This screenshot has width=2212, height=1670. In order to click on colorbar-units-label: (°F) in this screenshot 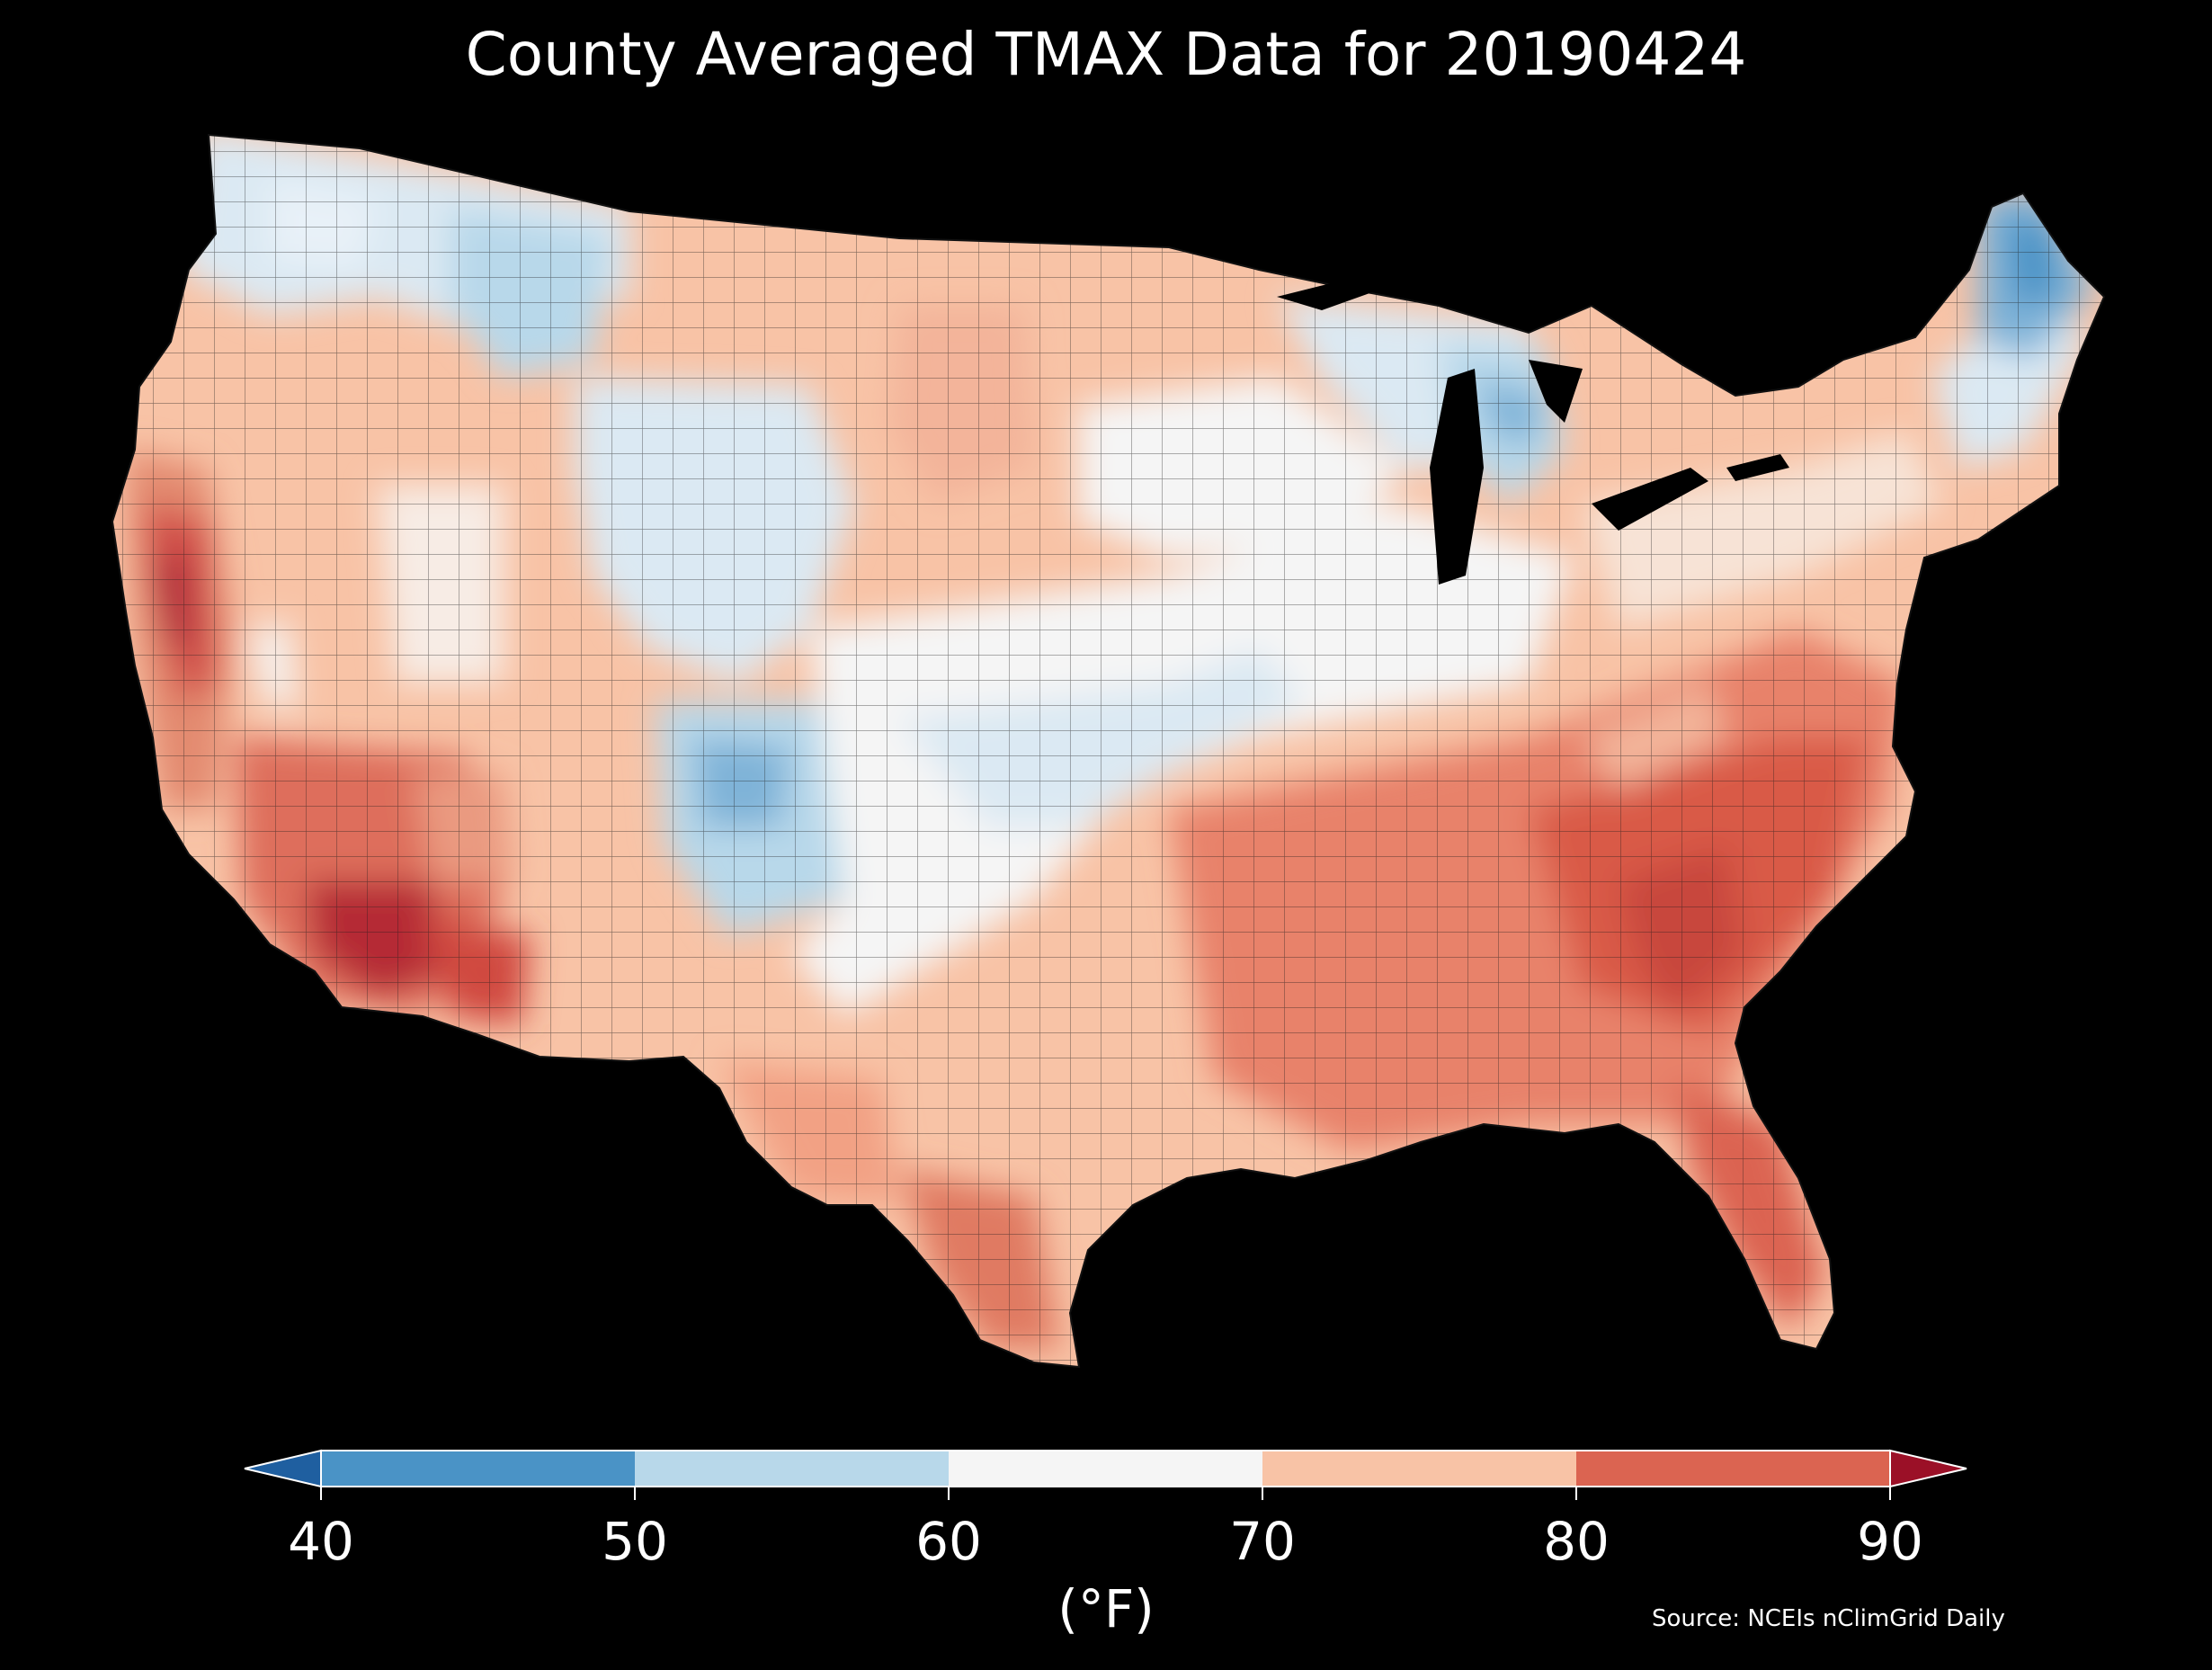, I will do `click(1106, 1608)`.